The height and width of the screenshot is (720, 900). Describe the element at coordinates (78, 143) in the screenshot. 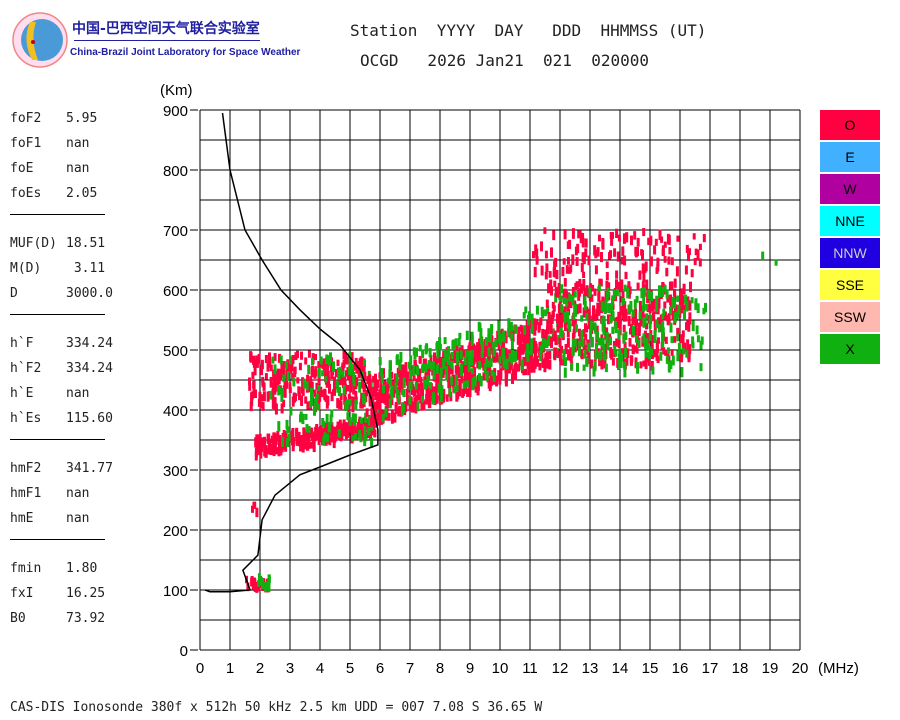

I see `param-value: nan` at that location.